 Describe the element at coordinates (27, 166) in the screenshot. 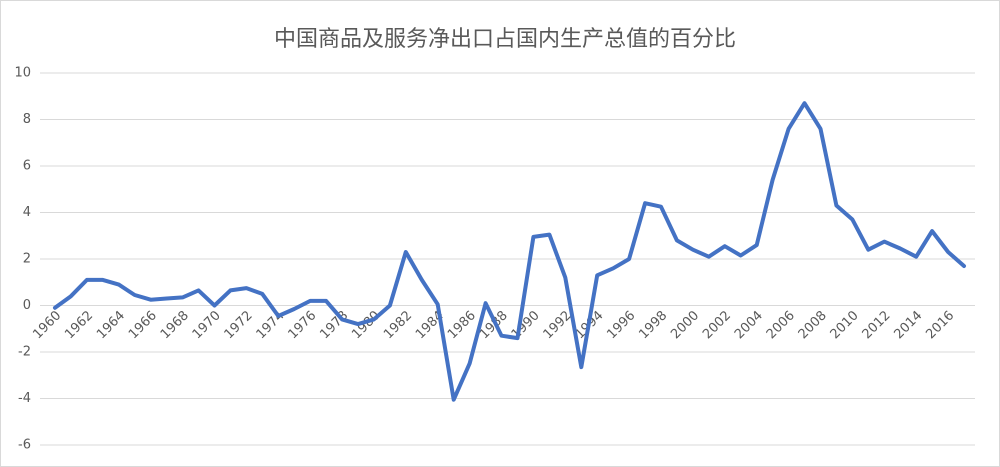

I see `y-tick-label: 6` at that location.